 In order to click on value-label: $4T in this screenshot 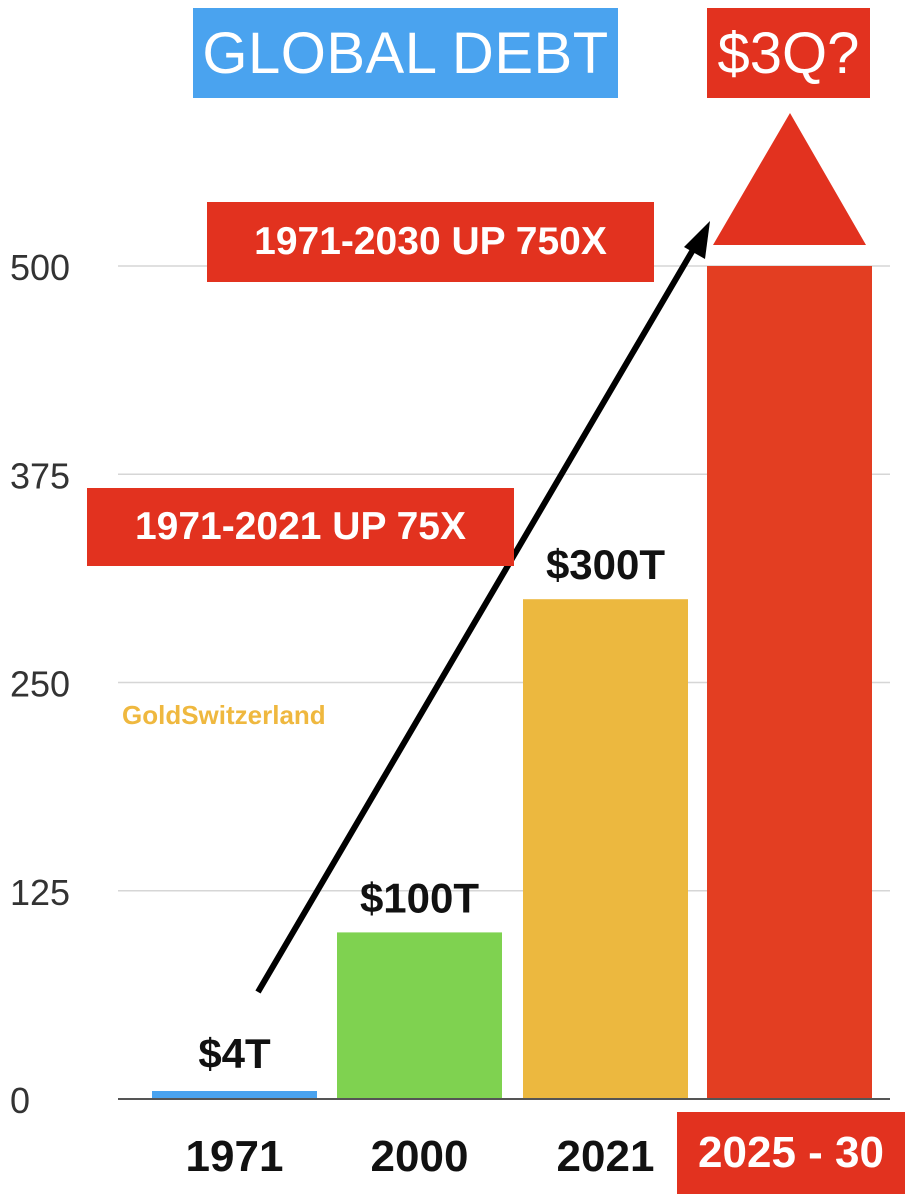, I will do `click(234, 1053)`.